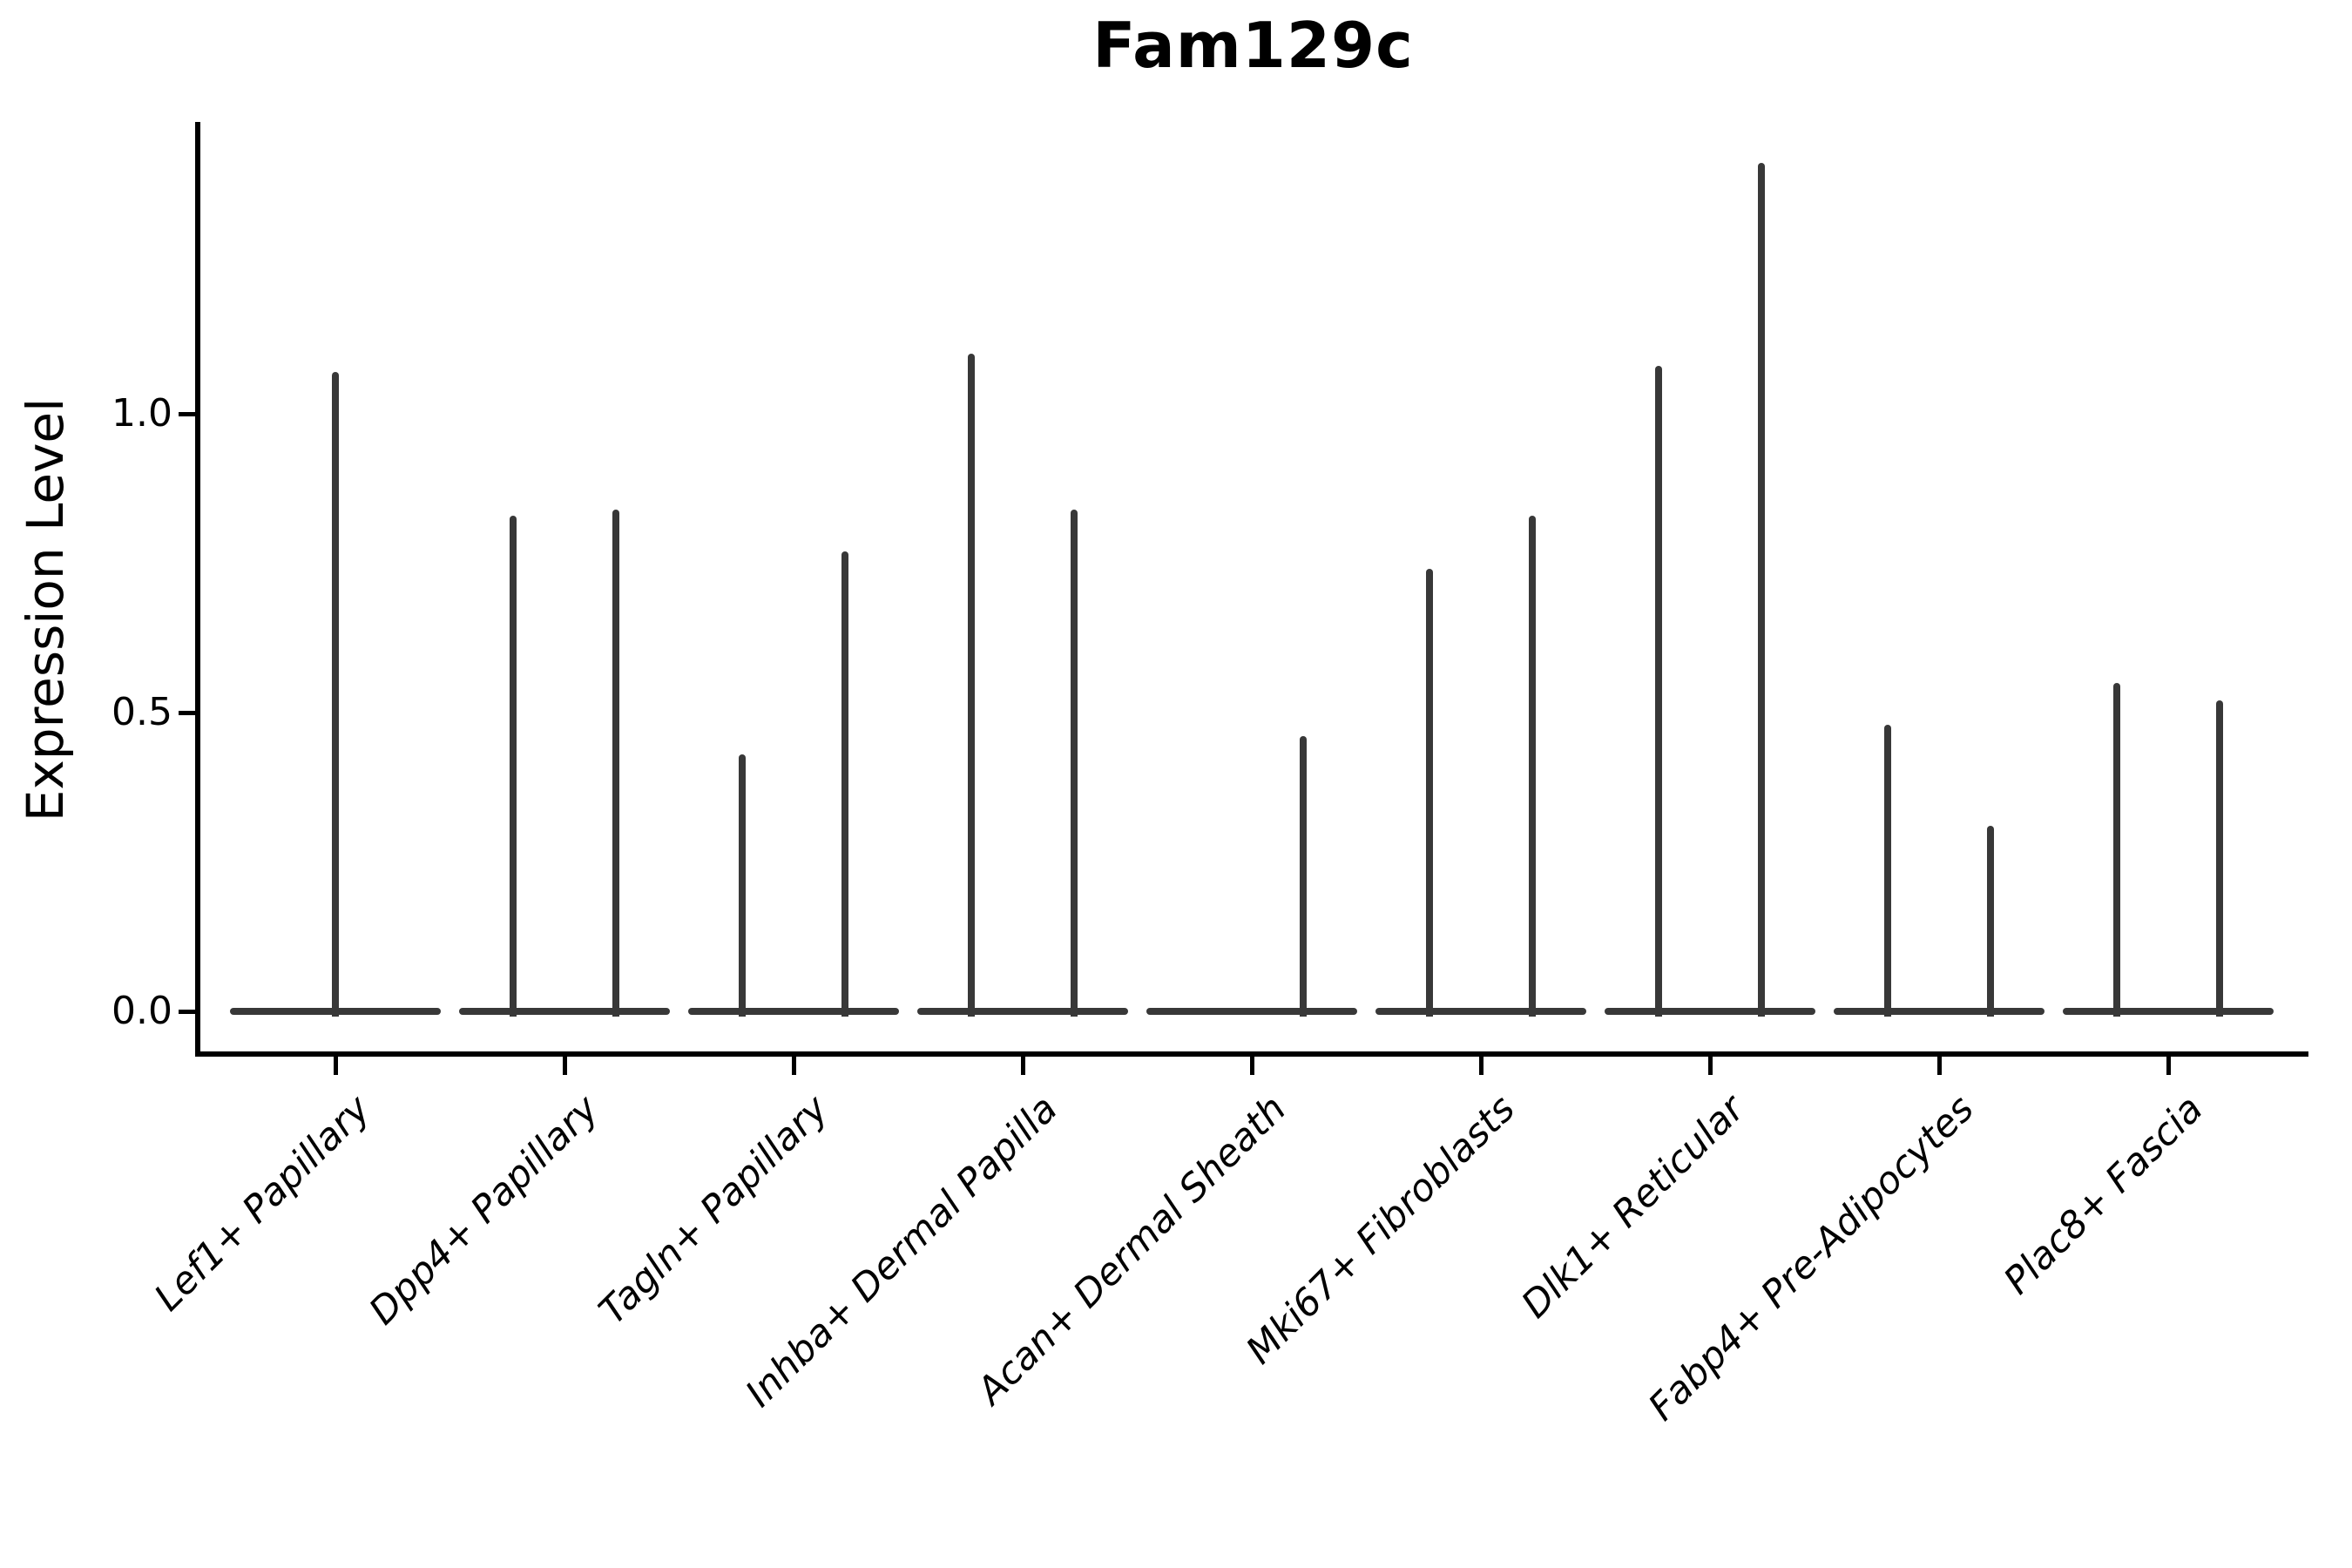 This screenshot has height=1568, width=2352. What do you see at coordinates (1253, 45) in the screenshot?
I see `chart-title: Fam129c` at bounding box center [1253, 45].